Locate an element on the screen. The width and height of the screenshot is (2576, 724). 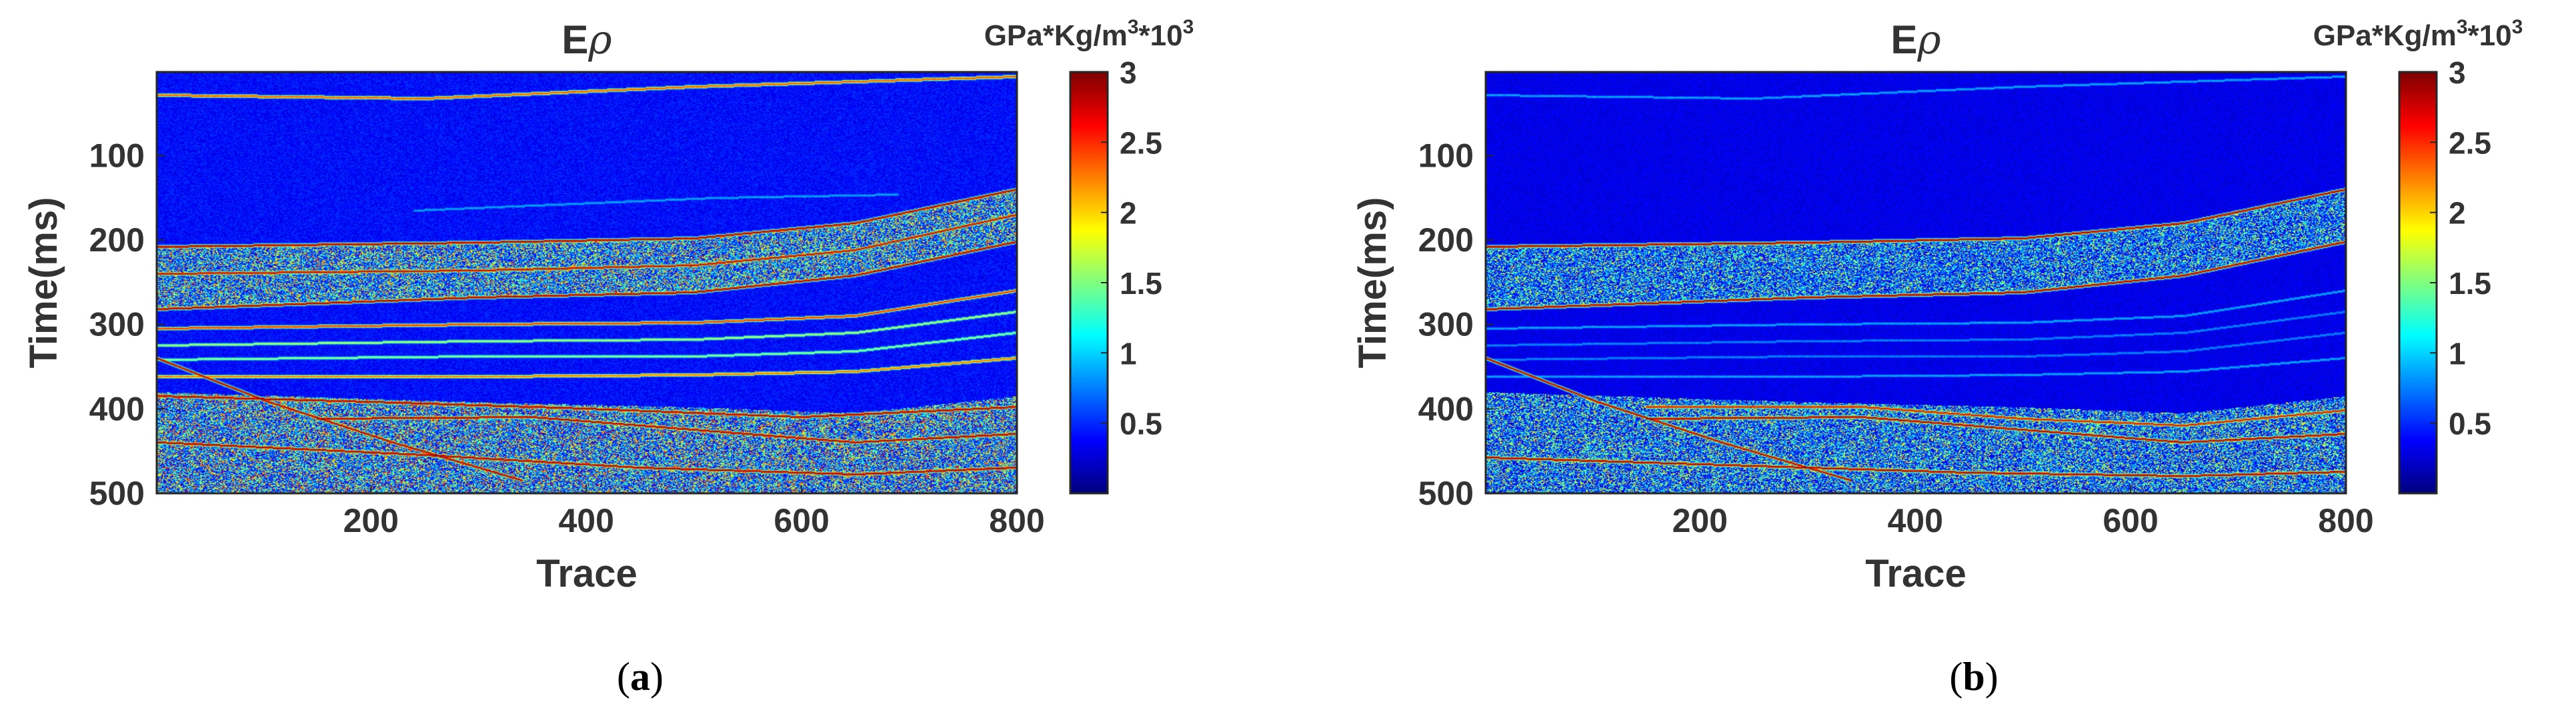
panel-caption: (b) is located at coordinates (1973, 677).